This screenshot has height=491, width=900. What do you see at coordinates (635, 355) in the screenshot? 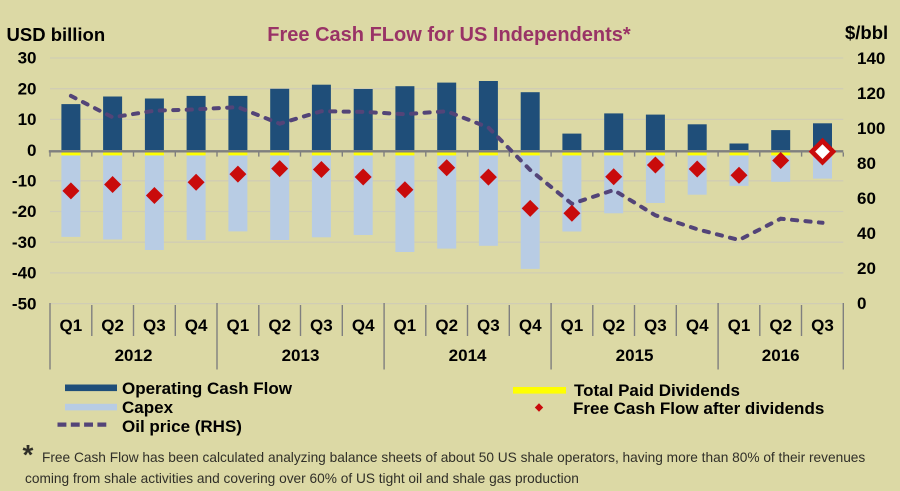
I see `svg-text: 2015` at bounding box center [635, 355].